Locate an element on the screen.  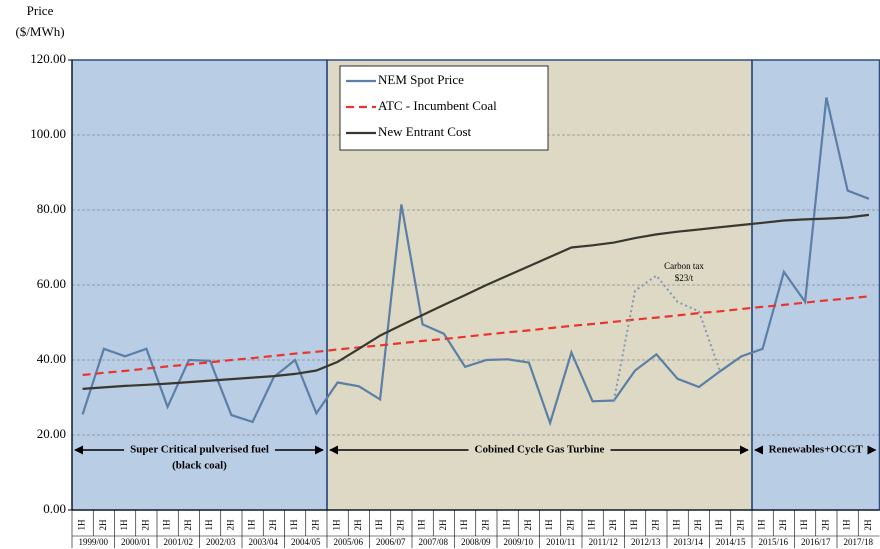
region is located at coordinates (816, 285).